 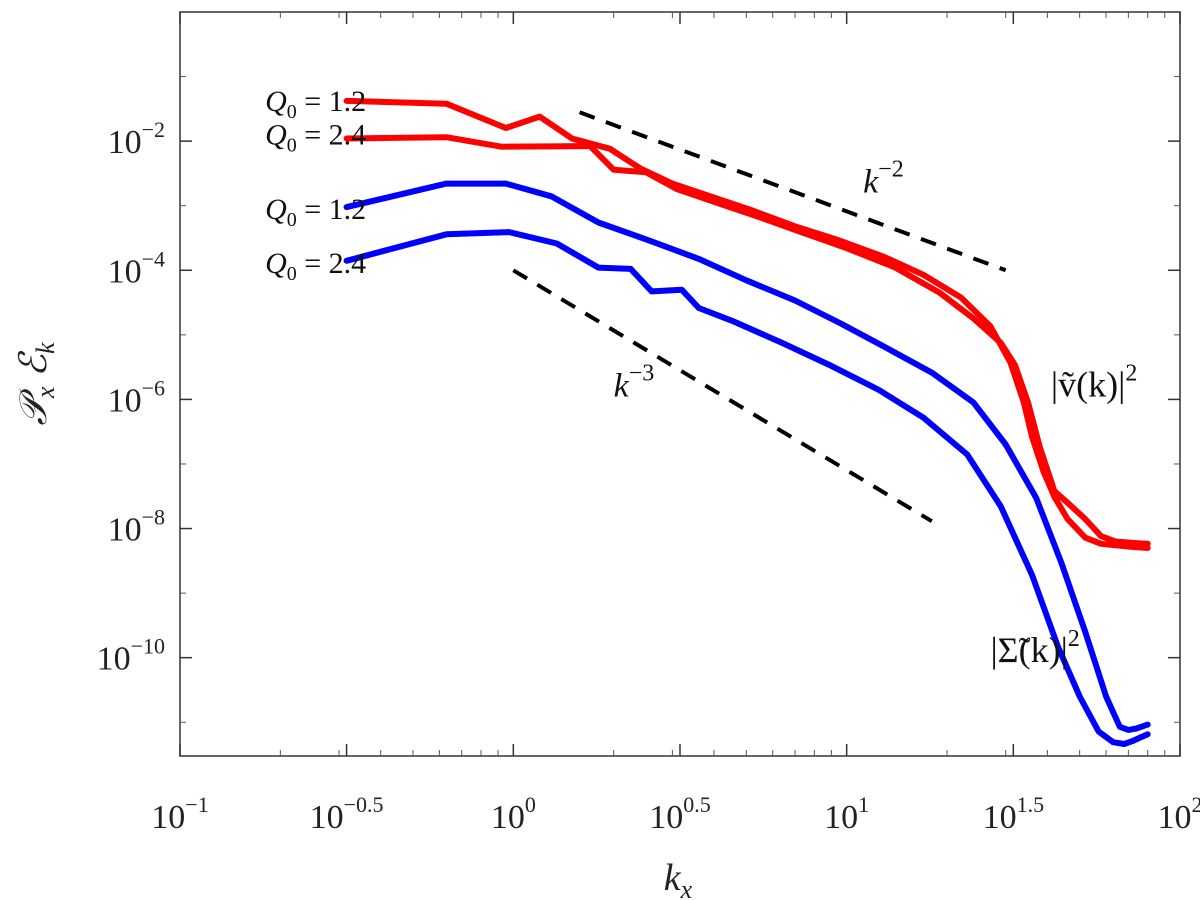 What do you see at coordinates (680, 814) in the screenshot?
I see `x-tick-label: 100.5` at bounding box center [680, 814].